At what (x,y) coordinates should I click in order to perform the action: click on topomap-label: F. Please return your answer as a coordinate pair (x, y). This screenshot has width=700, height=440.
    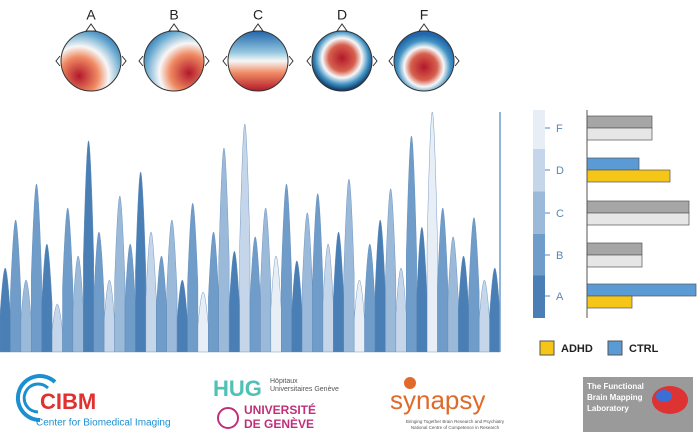
    Looking at the image, I should click on (424, 15).